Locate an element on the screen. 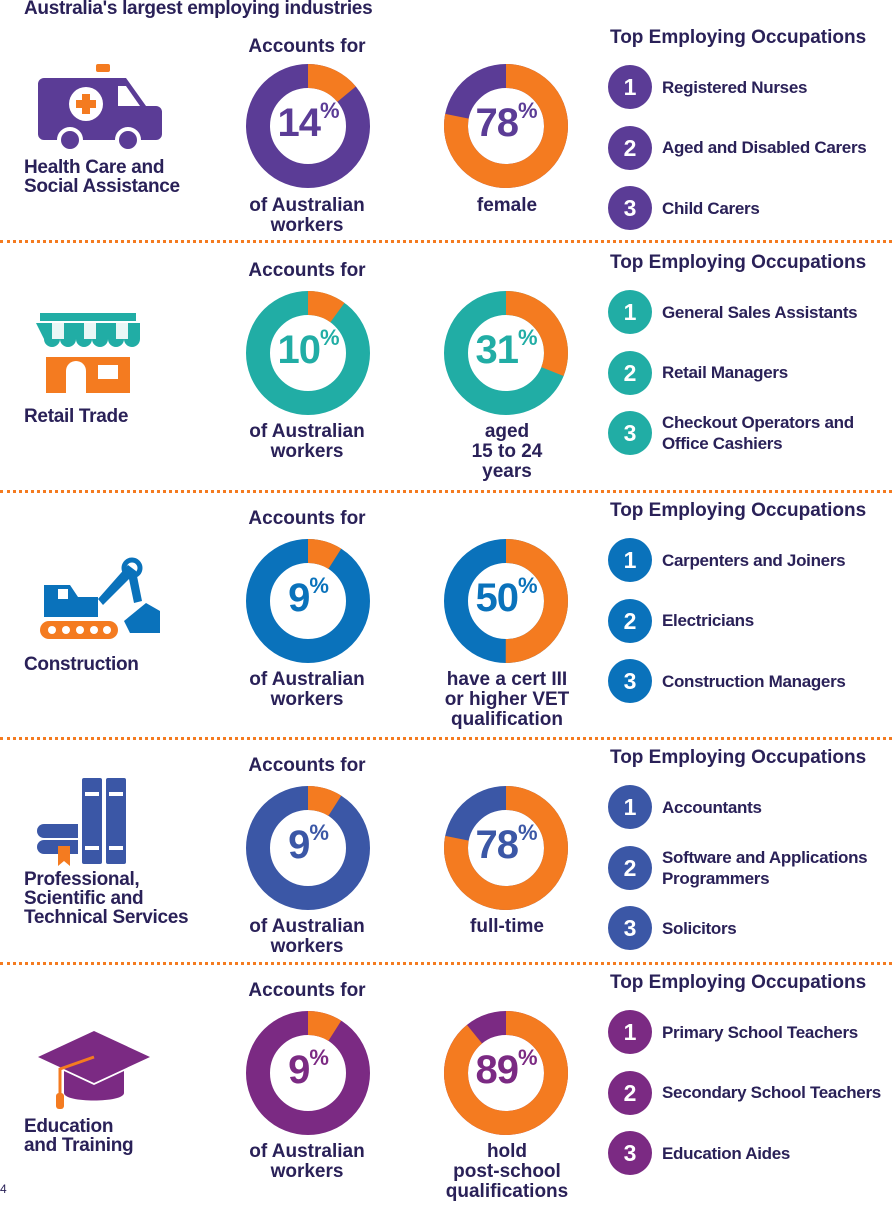  stat-caption: aged 15 to 24 years is located at coordinates (507, 452).